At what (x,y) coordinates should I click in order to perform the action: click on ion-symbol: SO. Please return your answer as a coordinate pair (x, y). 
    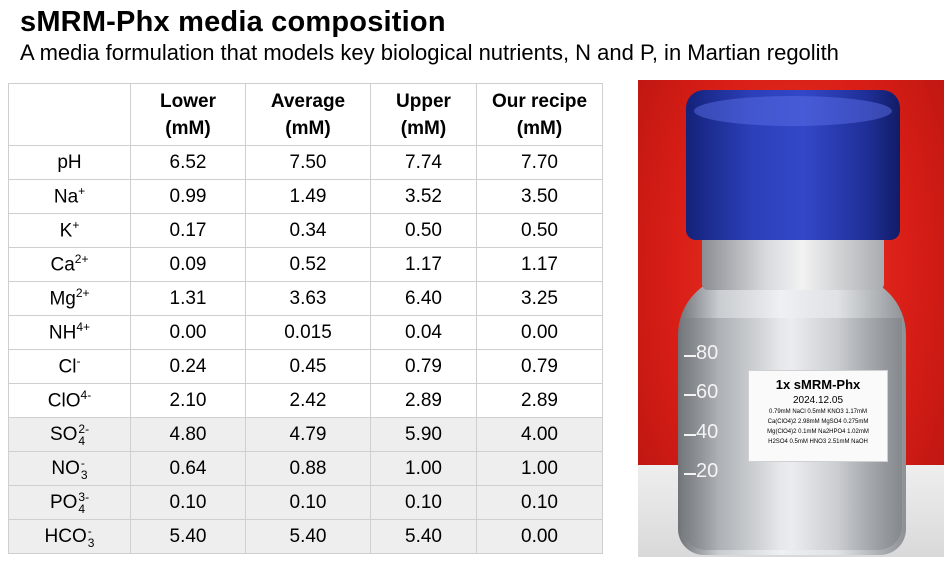
    Looking at the image, I should click on (63, 434).